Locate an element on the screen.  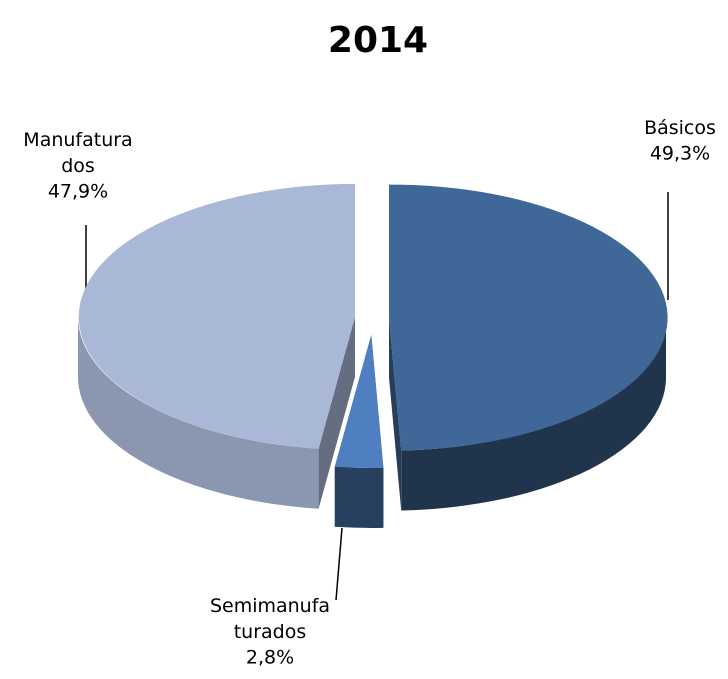
chart-title: 2014 is located at coordinates (378, 40).